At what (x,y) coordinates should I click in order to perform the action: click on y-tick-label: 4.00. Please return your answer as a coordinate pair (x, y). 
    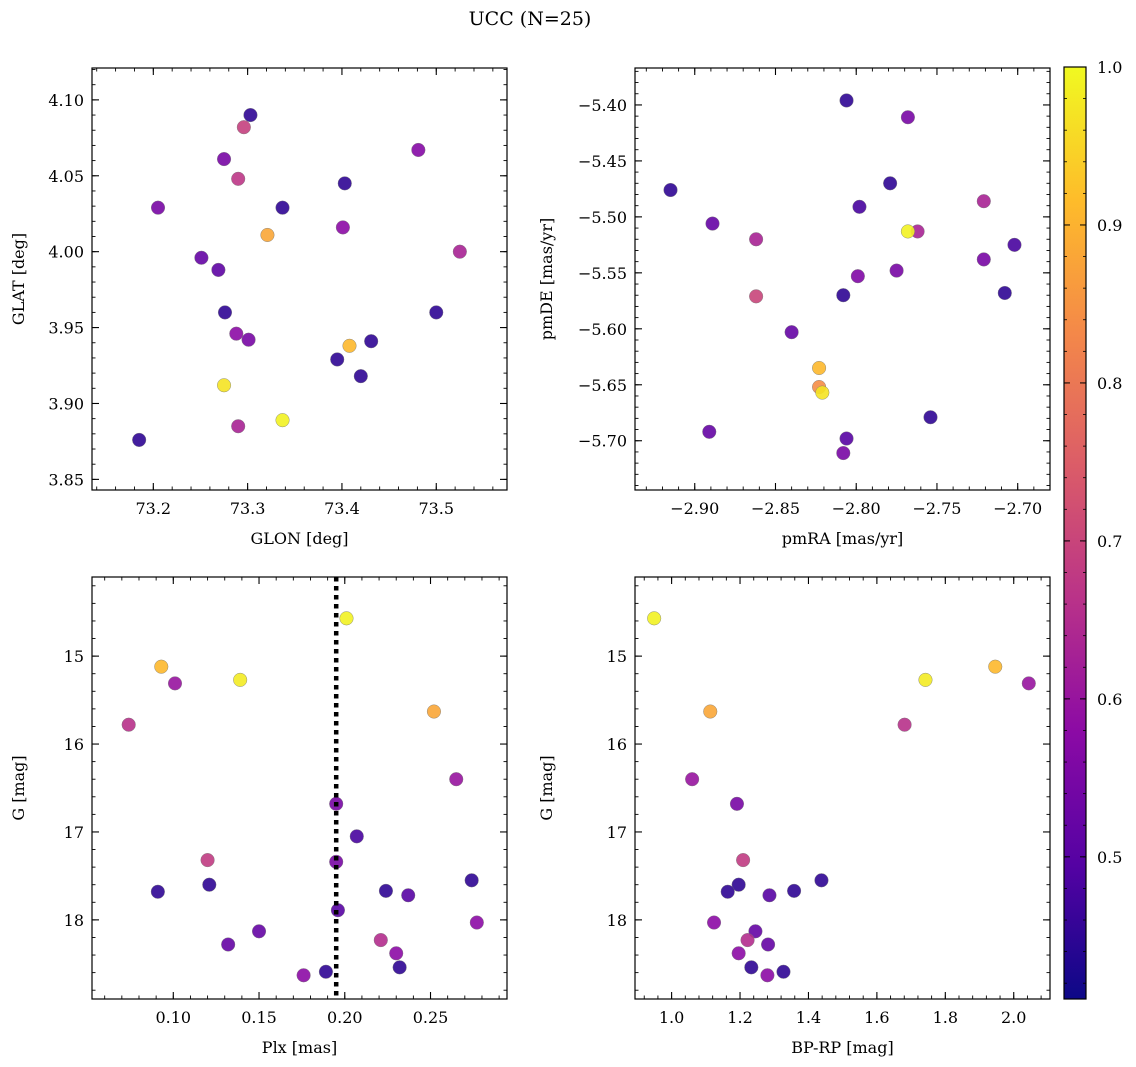
    Looking at the image, I should click on (66, 252).